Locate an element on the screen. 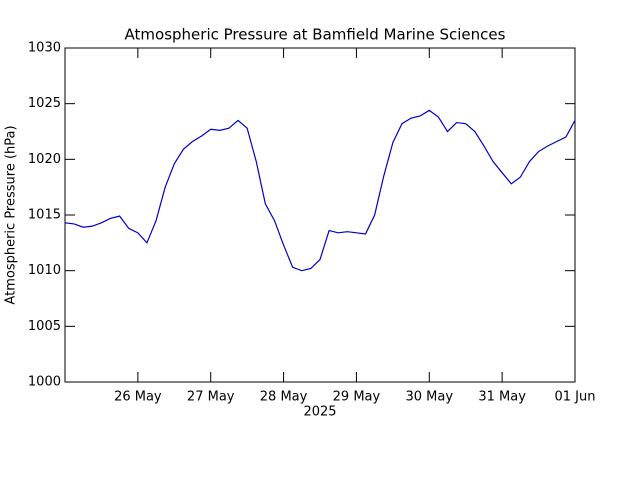 Image resolution: width=640 pixels, height=480 pixels. x-tick-label: 31 May is located at coordinates (502, 397).